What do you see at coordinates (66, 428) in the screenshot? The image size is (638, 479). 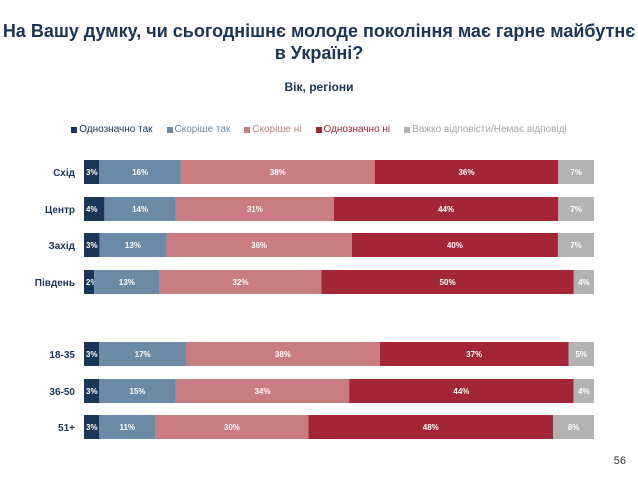 I see `category-label: 51+` at bounding box center [66, 428].